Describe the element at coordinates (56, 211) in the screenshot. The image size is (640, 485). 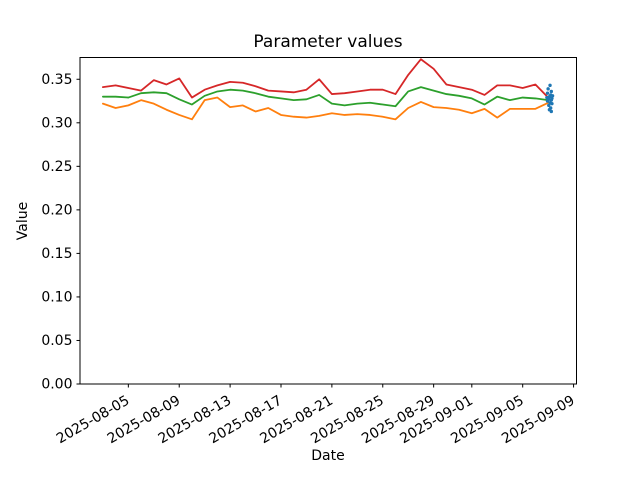
I see `y-tick-label: 0.20` at that location.